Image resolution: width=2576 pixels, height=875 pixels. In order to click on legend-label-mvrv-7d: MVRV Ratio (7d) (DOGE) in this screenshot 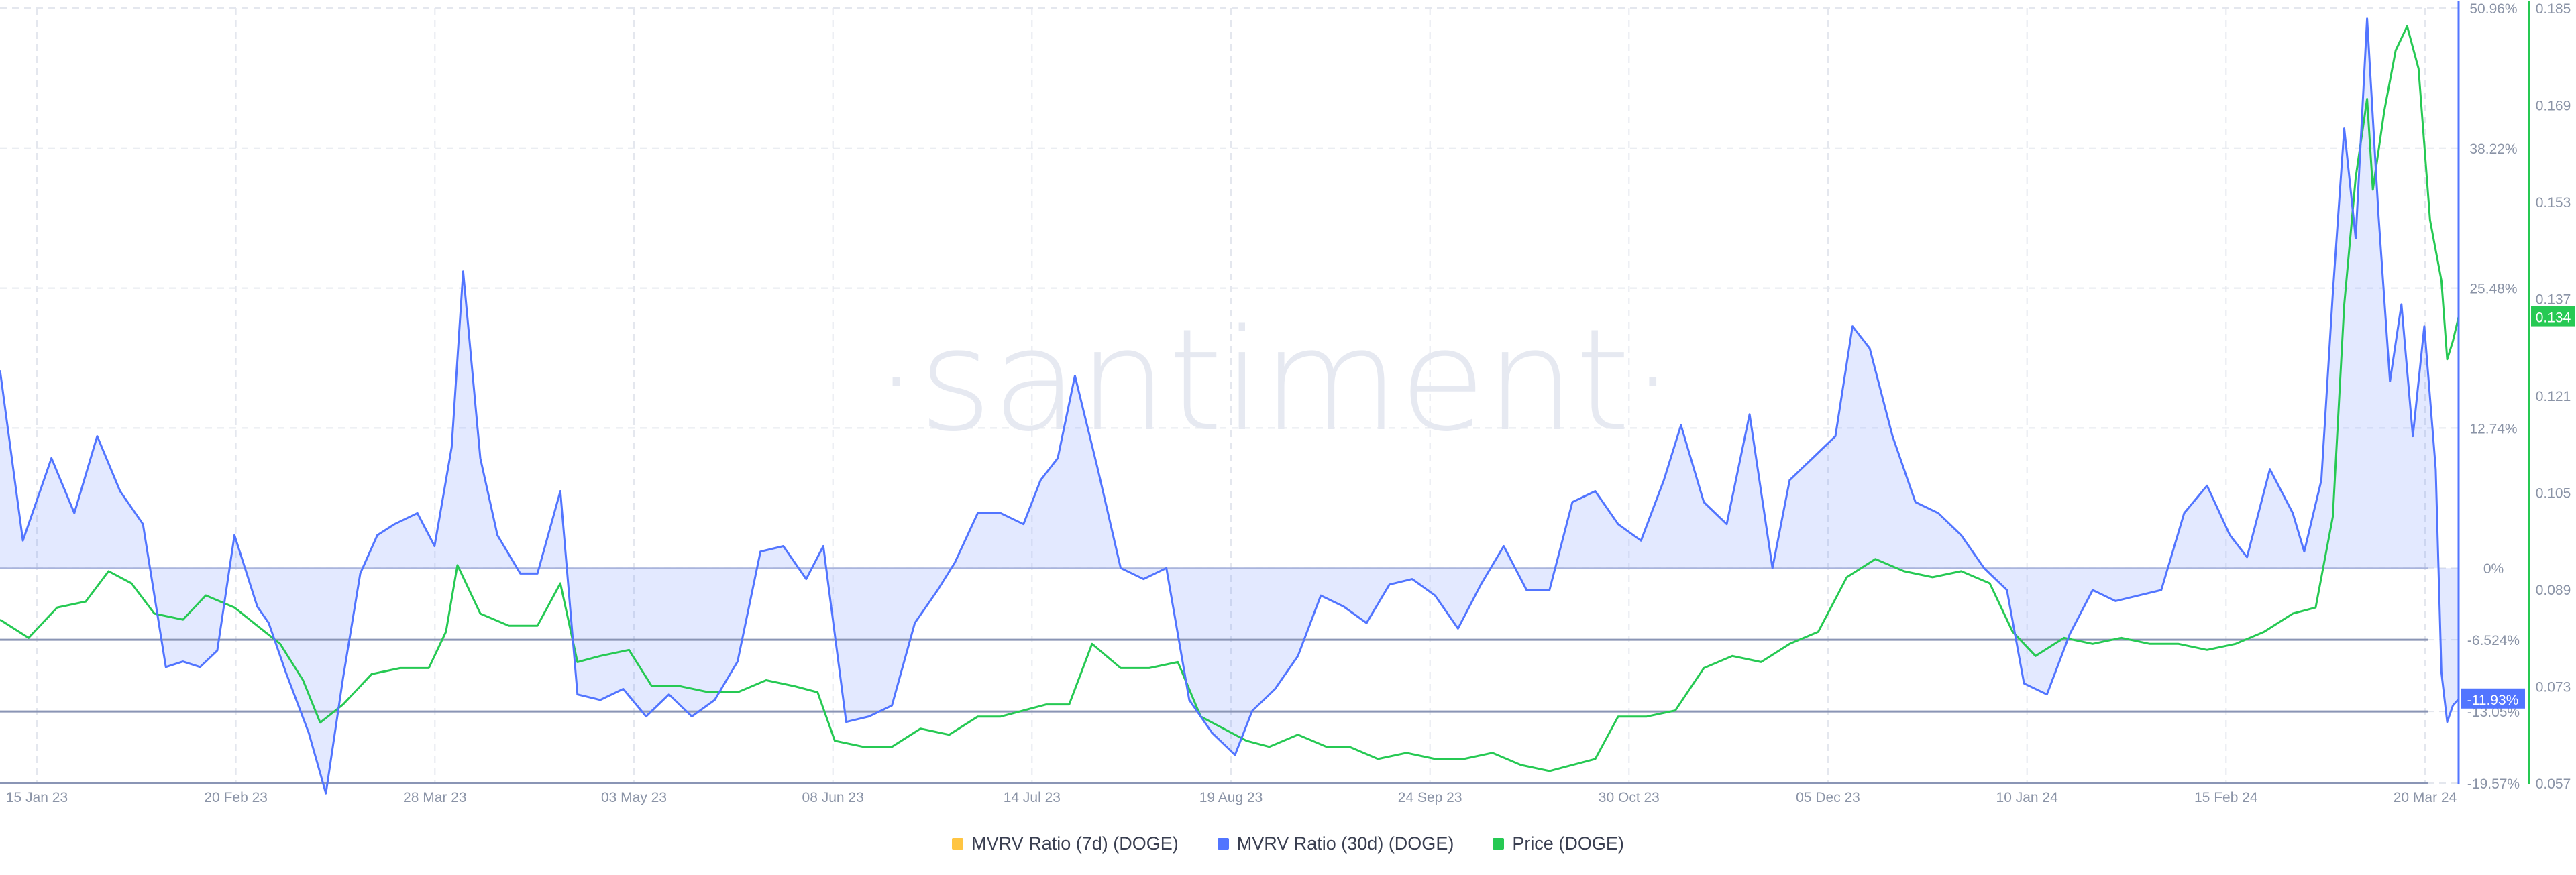, I will do `click(1075, 843)`.